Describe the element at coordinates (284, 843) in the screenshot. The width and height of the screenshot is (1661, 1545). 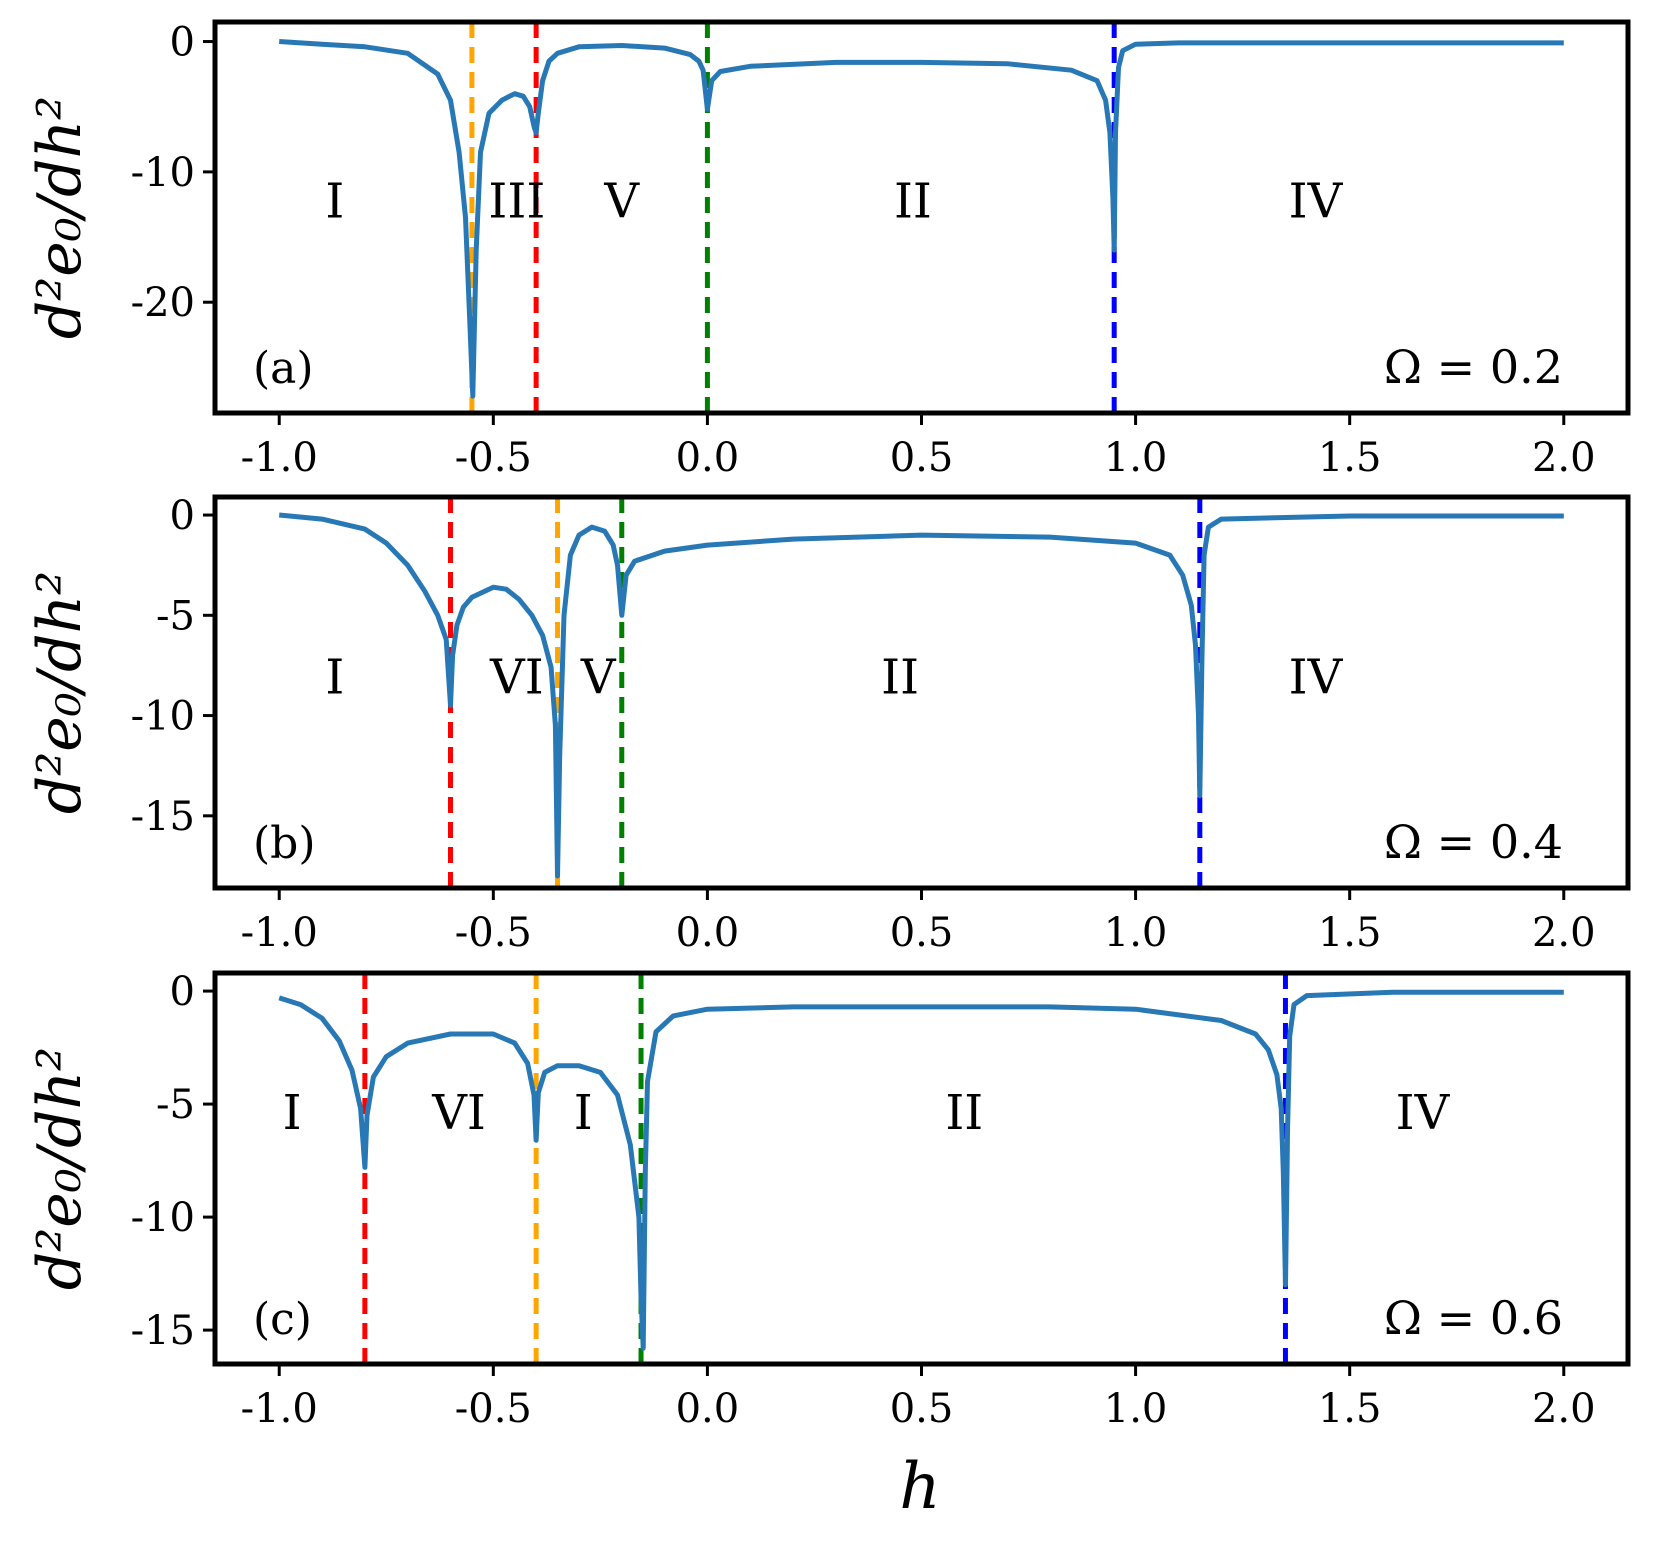
I see `panel-label: (b)` at that location.